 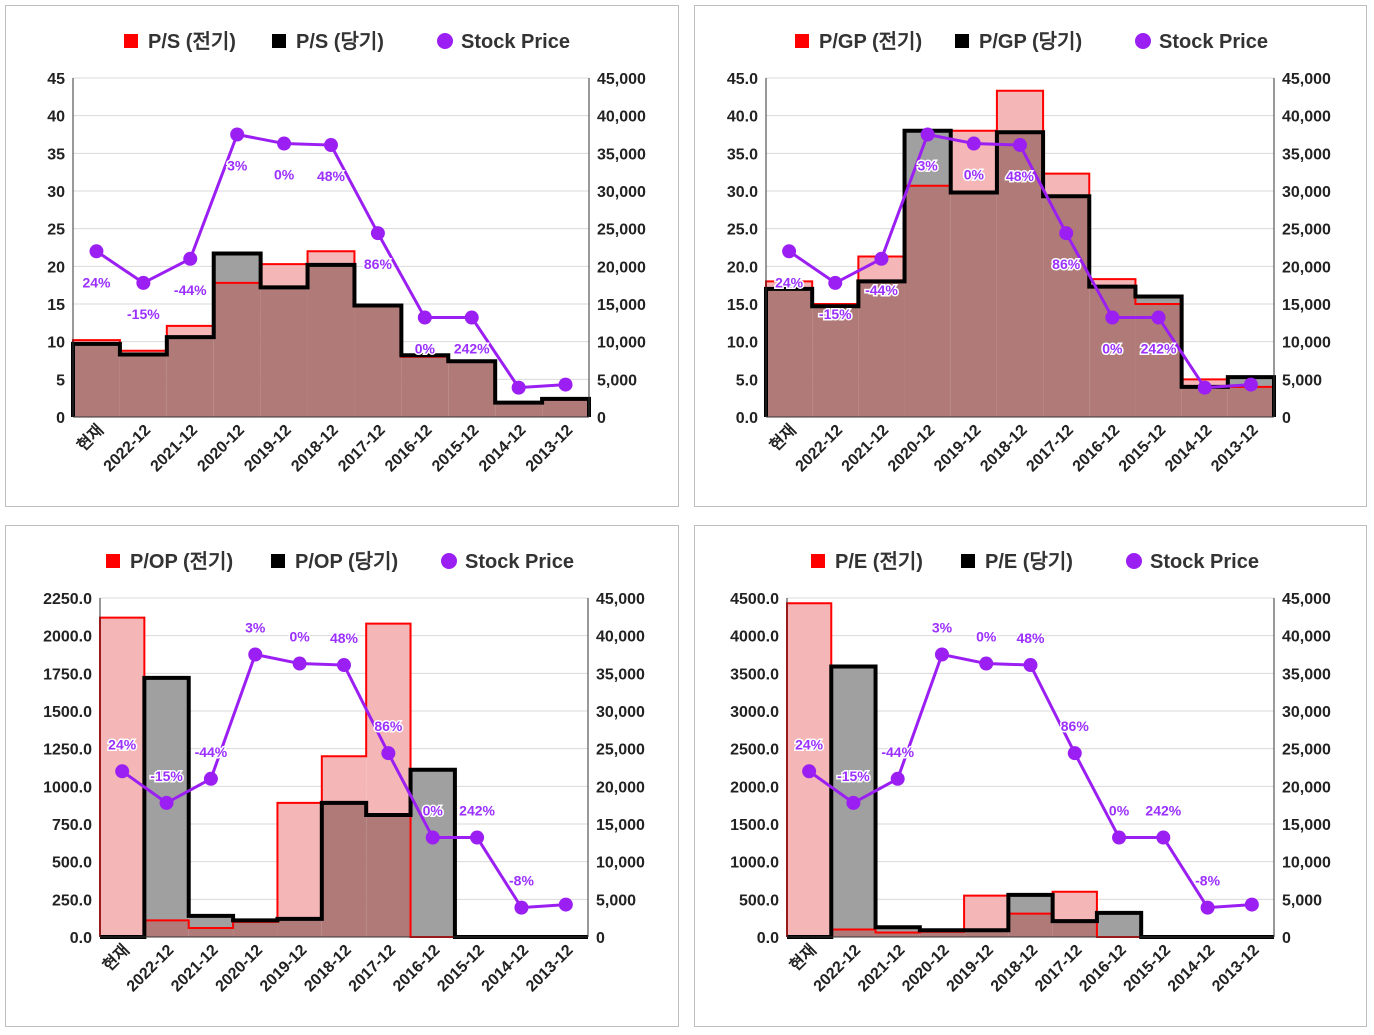 What do you see at coordinates (742, 192) in the screenshot?
I see `y-left-tick-label: 30.0` at bounding box center [742, 192].